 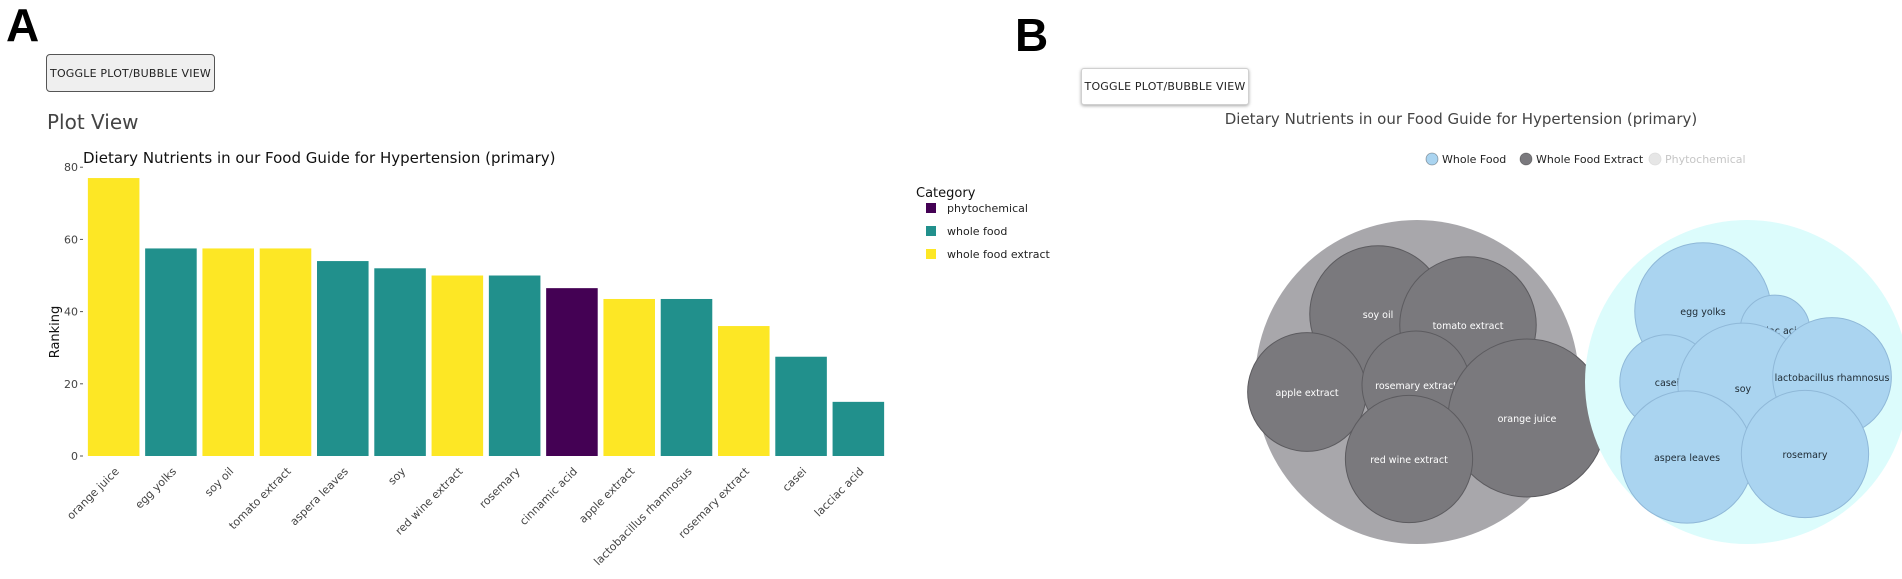 I want to click on bar-casei, so click(x=801, y=406).